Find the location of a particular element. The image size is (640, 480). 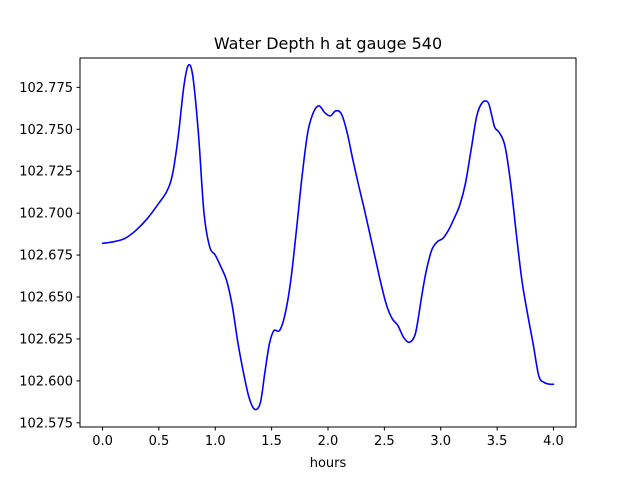

x-axis-label: hours is located at coordinates (328, 463).